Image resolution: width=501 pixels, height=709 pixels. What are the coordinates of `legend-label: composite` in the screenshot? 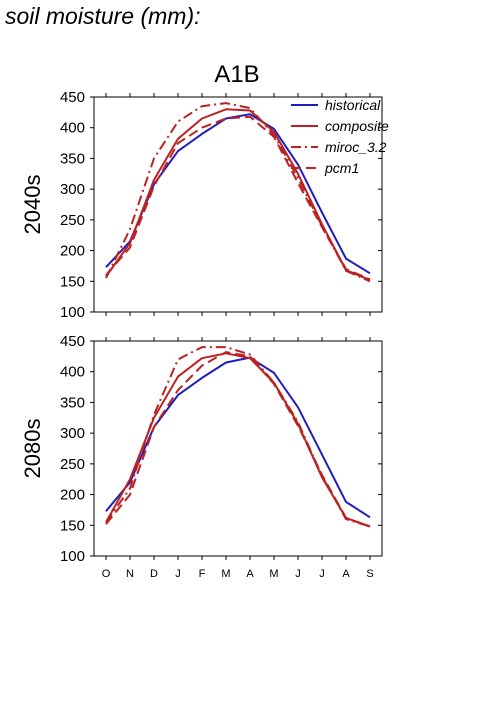 It's located at (357, 126).